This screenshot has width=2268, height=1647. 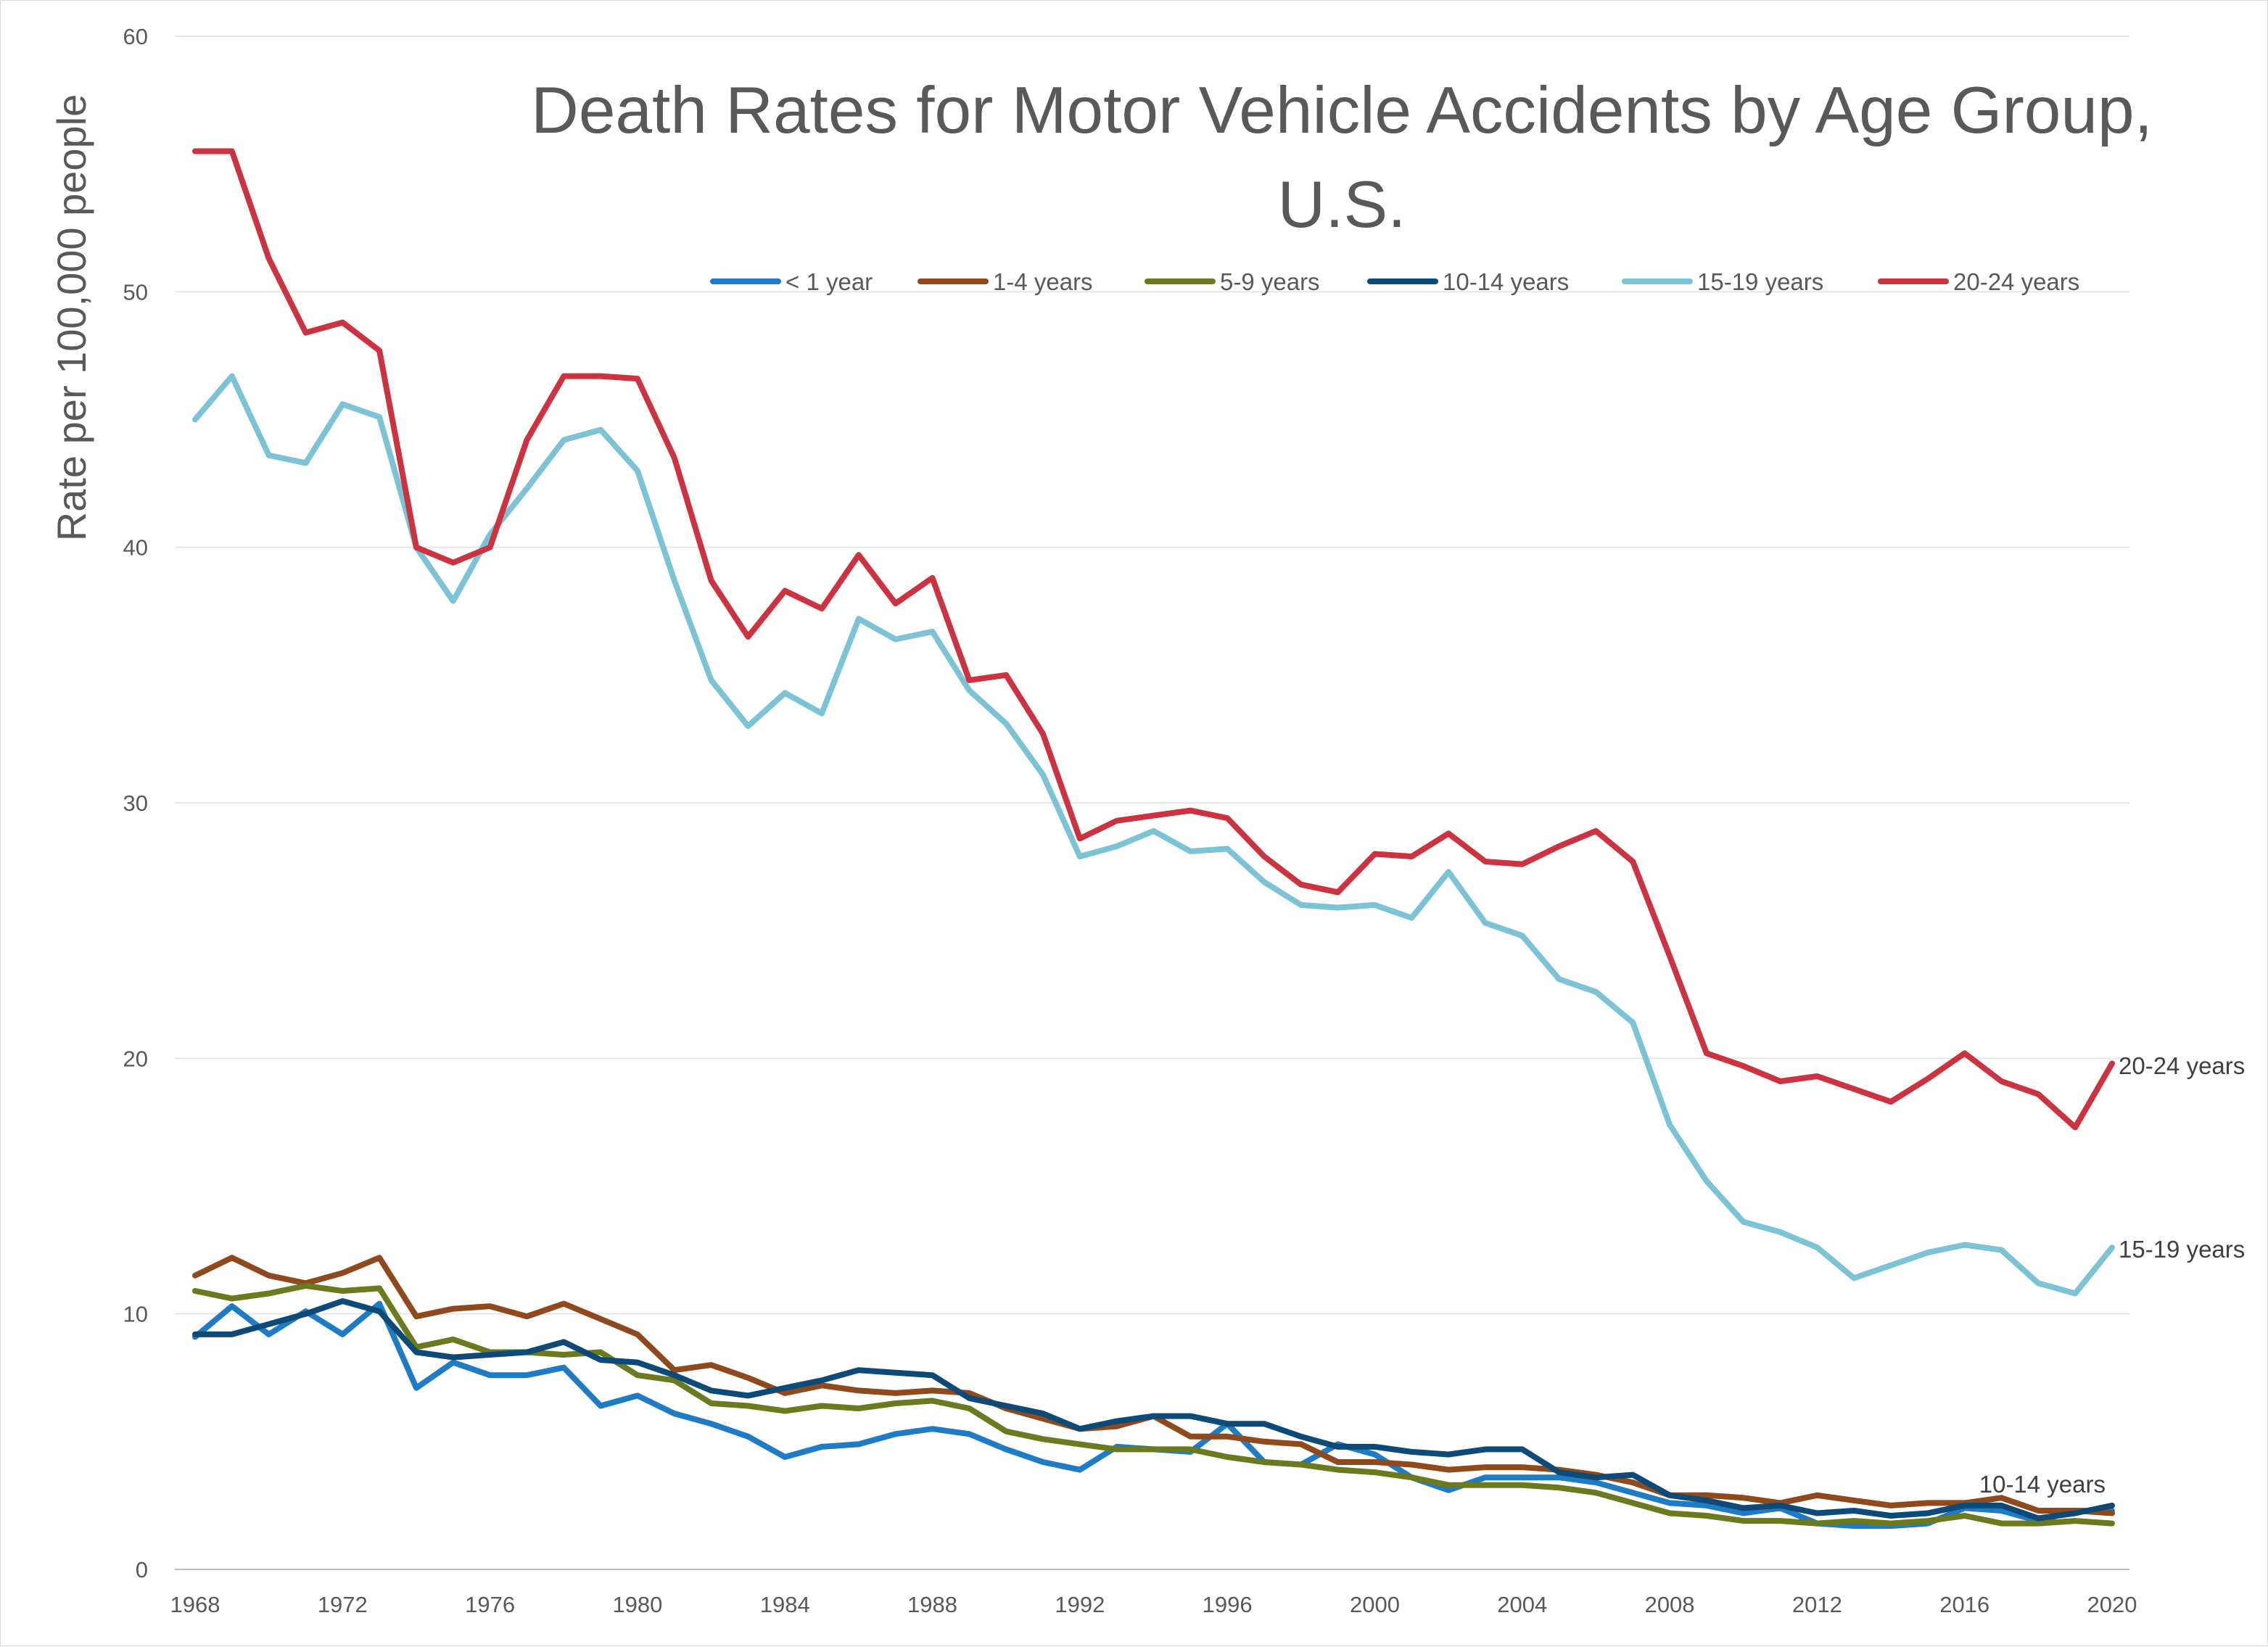 I want to click on x-tick-label: 2012, so click(x=1817, y=1604).